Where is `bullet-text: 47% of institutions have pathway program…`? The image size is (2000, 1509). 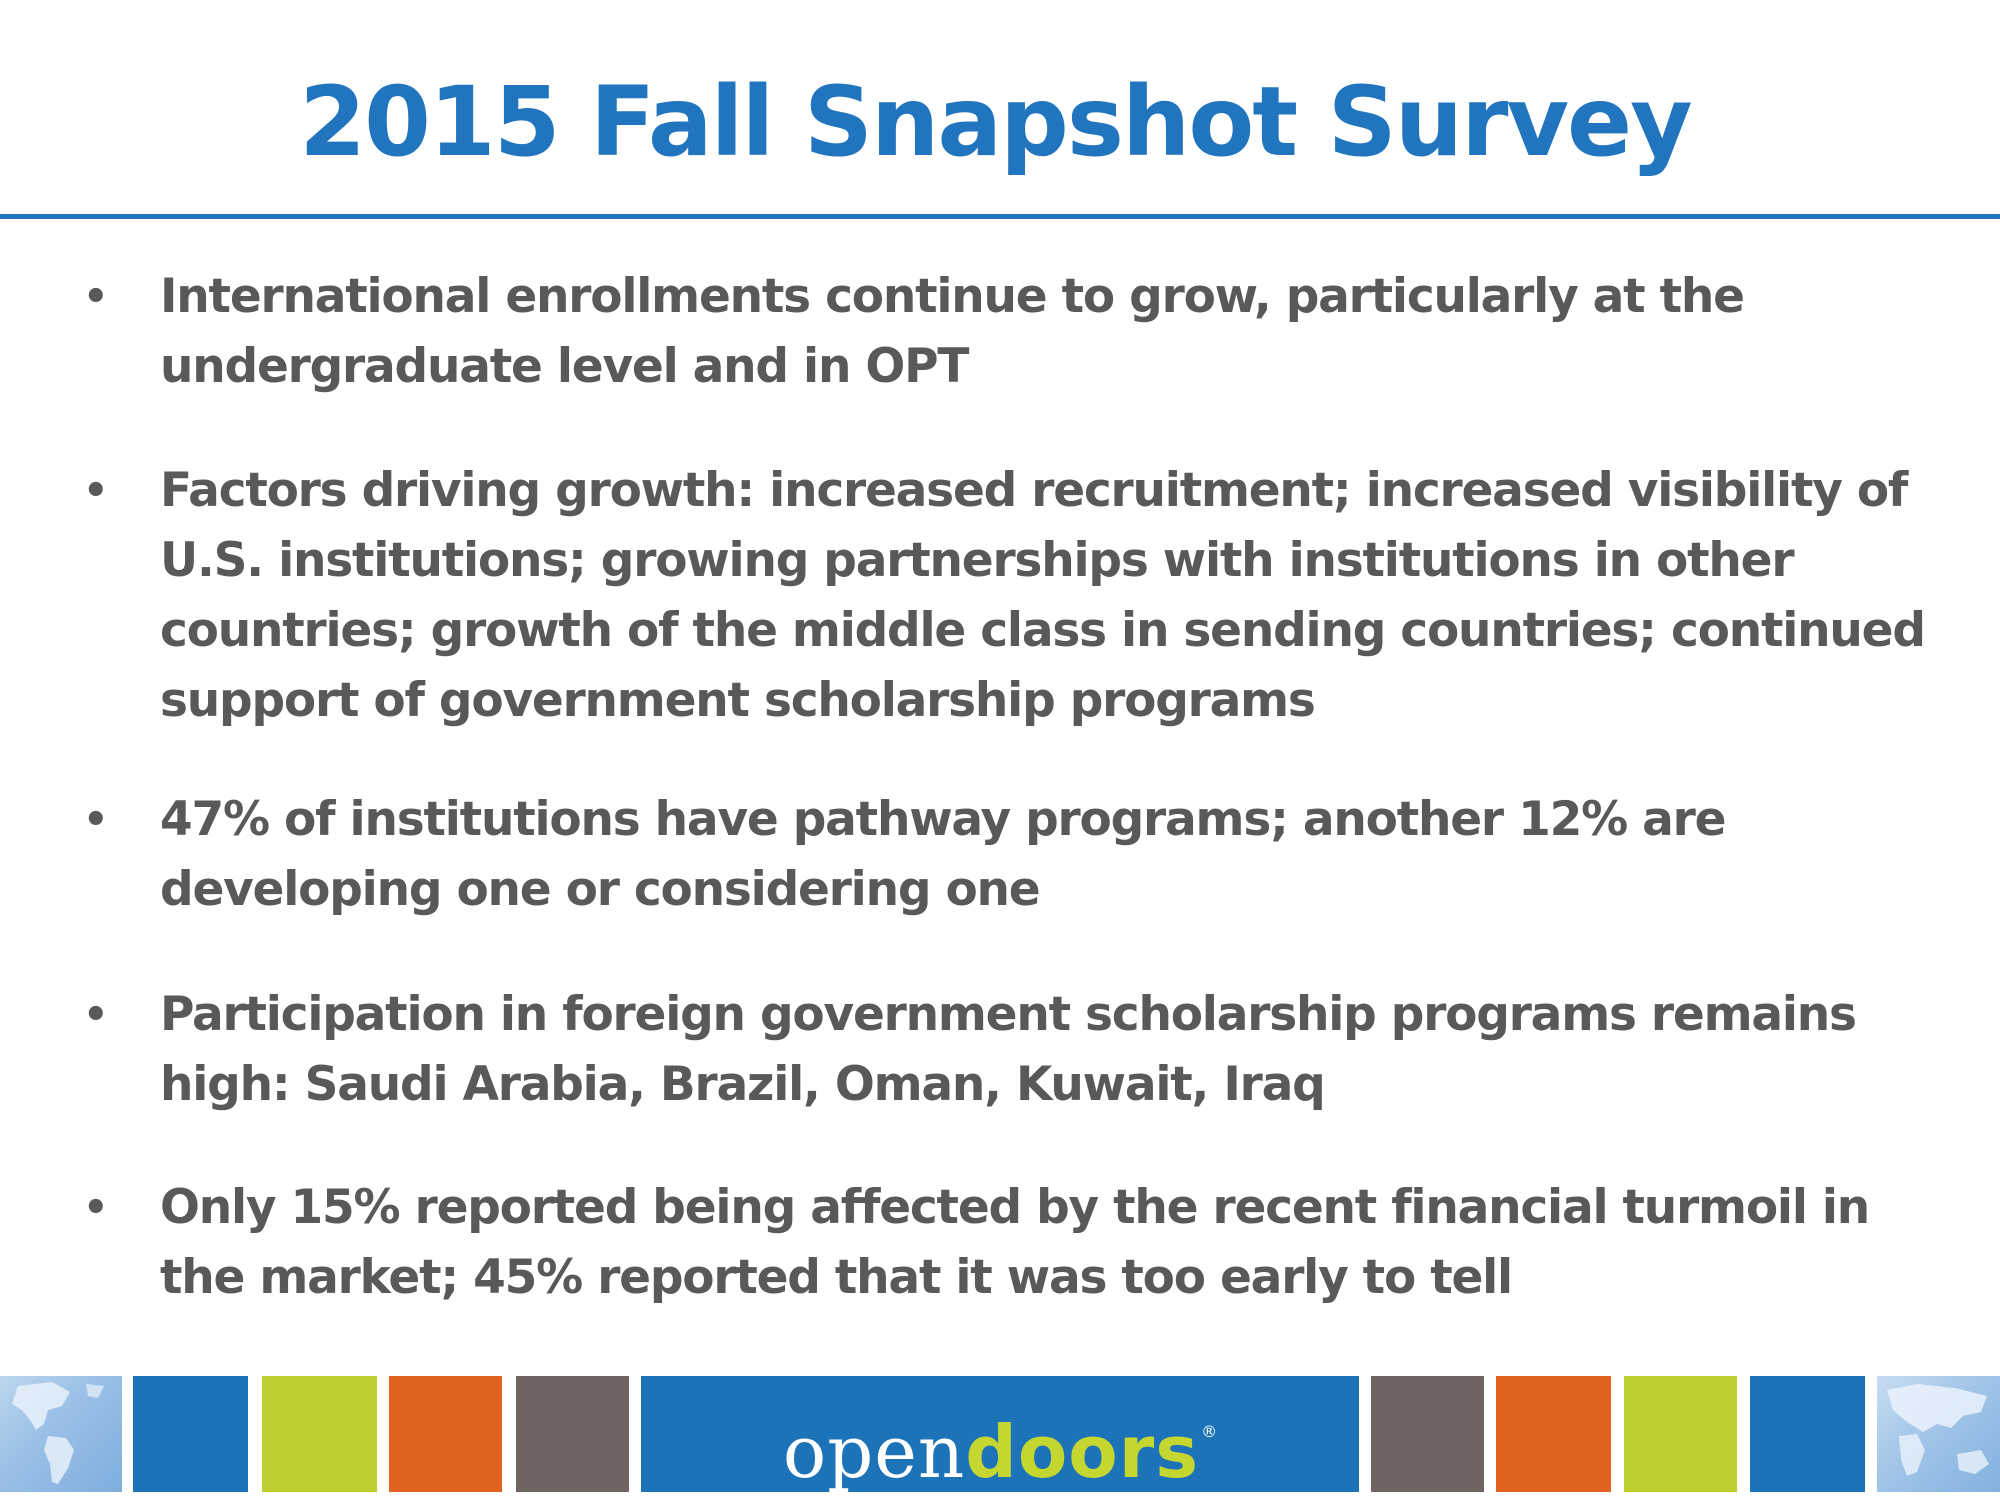
bullet-text: 47% of institutions have pathway program… is located at coordinates (943, 854).